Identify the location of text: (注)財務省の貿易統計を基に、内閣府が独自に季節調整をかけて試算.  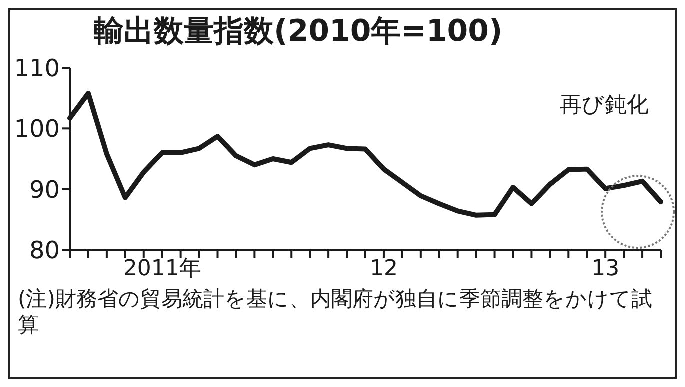
(335, 312).